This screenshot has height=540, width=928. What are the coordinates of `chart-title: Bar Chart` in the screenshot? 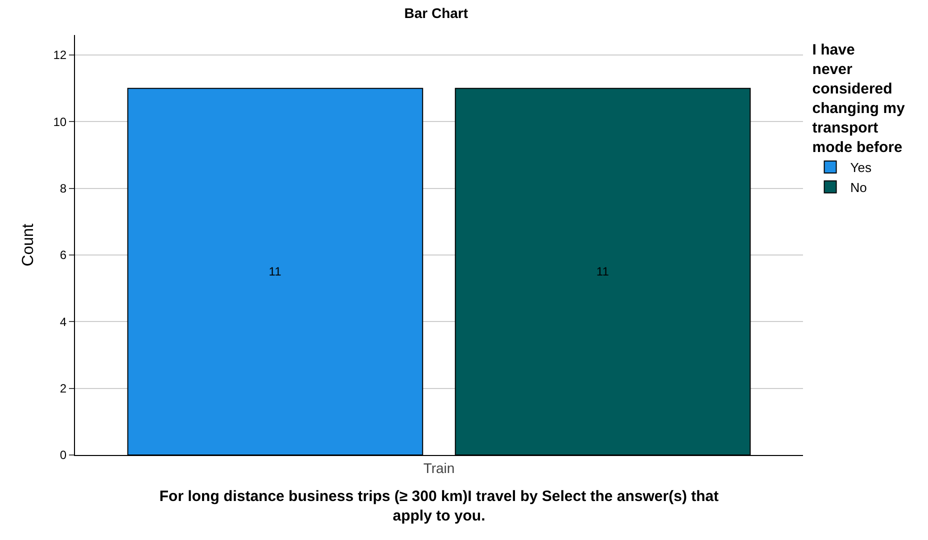 It's located at (436, 12).